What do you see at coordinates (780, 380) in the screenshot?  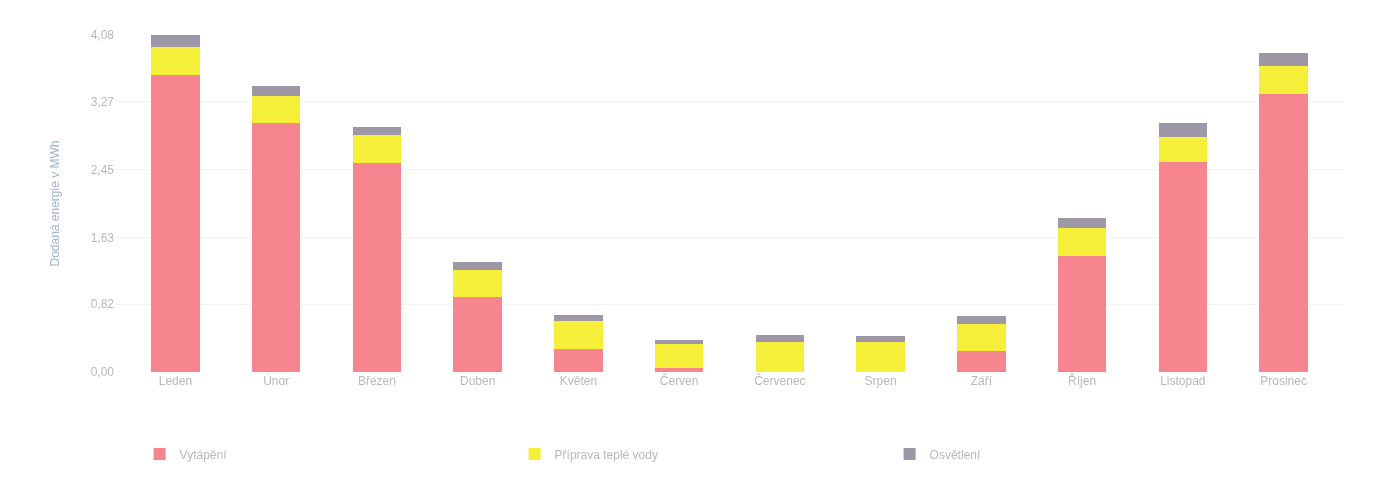 I see `x-tick-label: Červenec` at bounding box center [780, 380].